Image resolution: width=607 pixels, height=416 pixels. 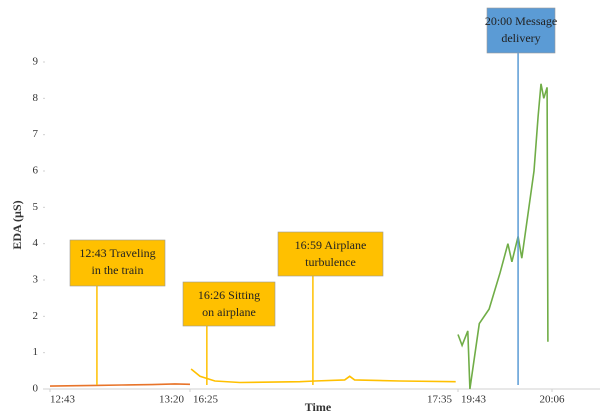 What do you see at coordinates (331, 245) in the screenshot?
I see `annotation-text: 16:59 Airplane` at bounding box center [331, 245].